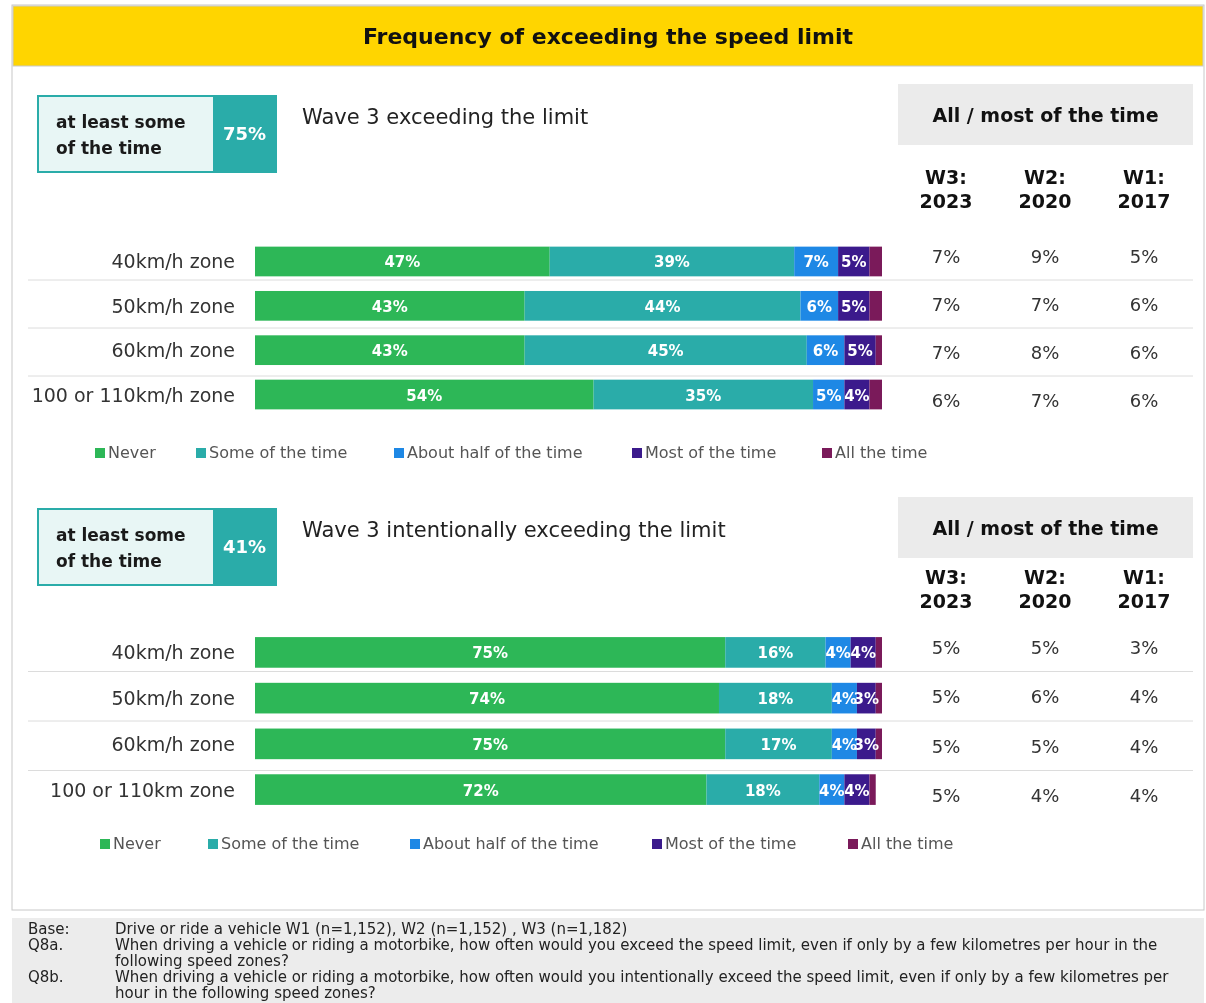 This screenshot has height=1003, width=1206. What do you see at coordinates (598, 985) in the screenshot?
I see `text: Q8b. When driving a vehicle or riding a motorbike, how often would you intentionally exceed the speed limit, even if only by a few kilometres per hour in the following speed zones?` at bounding box center [598, 985].